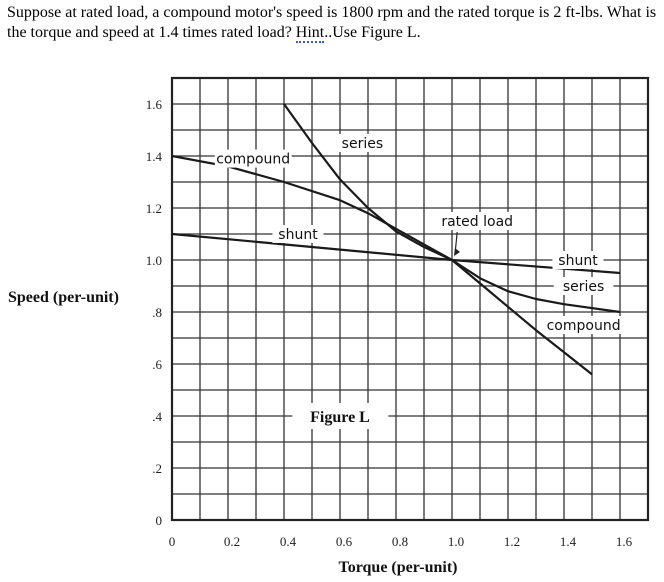 This screenshot has width=664, height=582. I want to click on x-tick-label: 0, so click(172, 541).